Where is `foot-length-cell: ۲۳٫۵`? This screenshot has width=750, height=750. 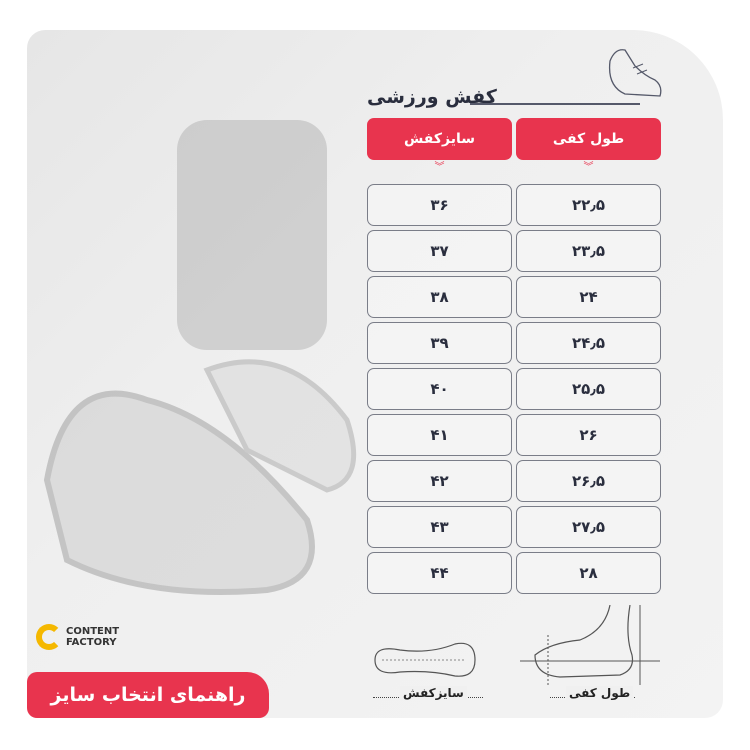
foot-length-cell: ۲۳٫۵ is located at coordinates (588, 251).